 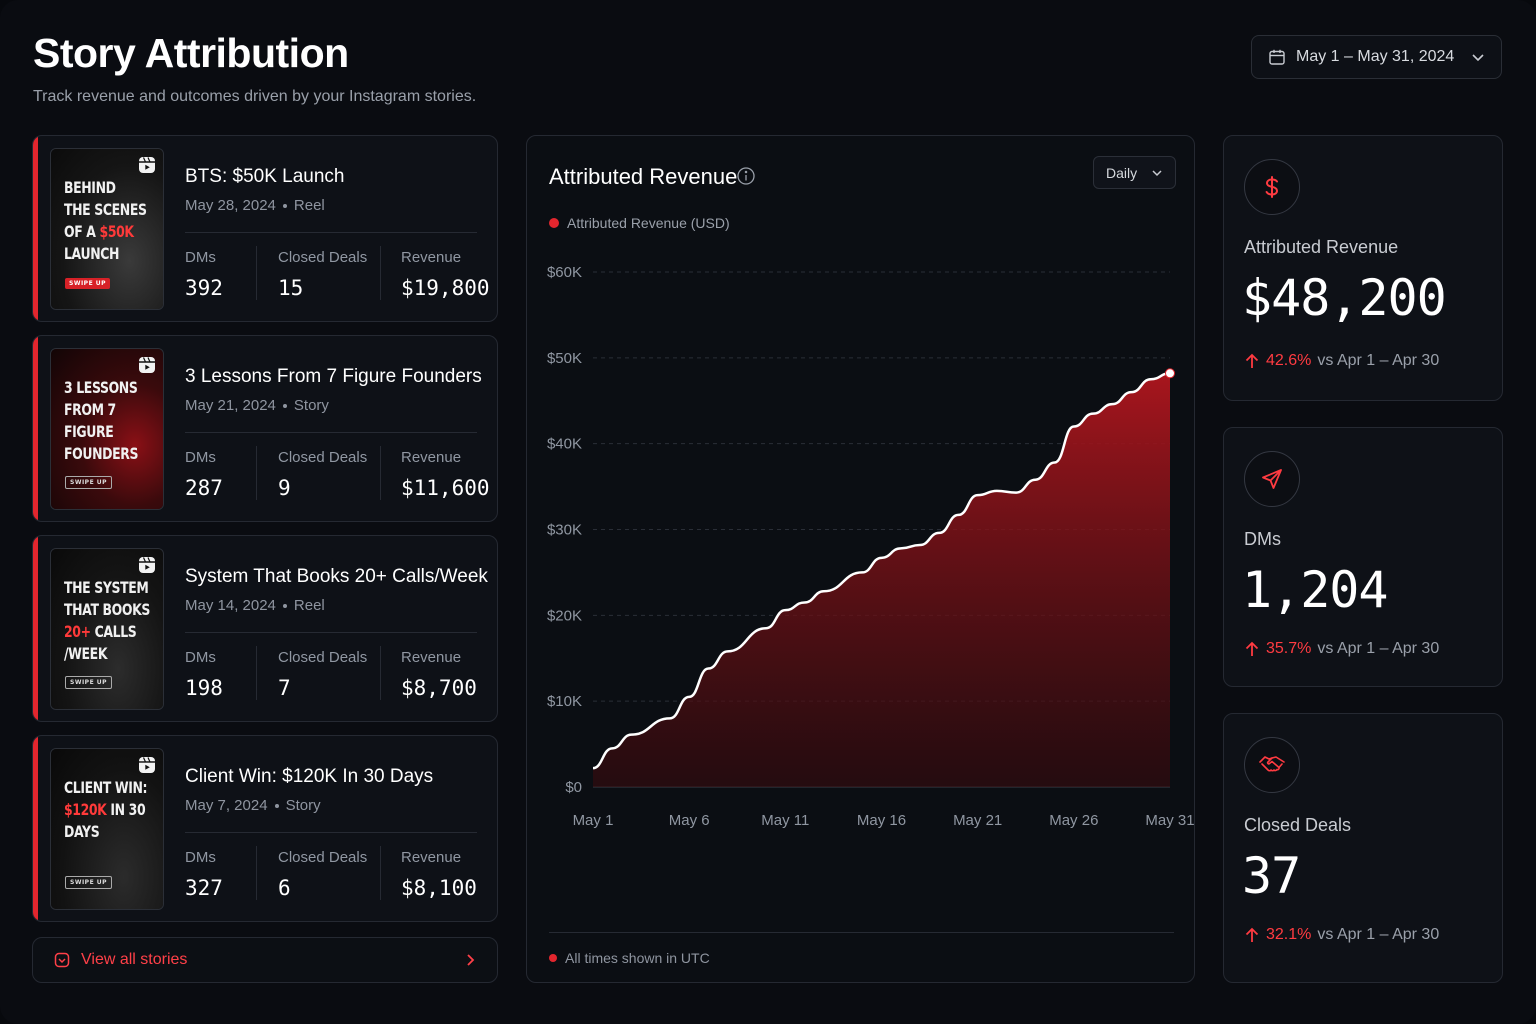 I want to click on metric-dms: DMs 327, so click(x=204, y=874).